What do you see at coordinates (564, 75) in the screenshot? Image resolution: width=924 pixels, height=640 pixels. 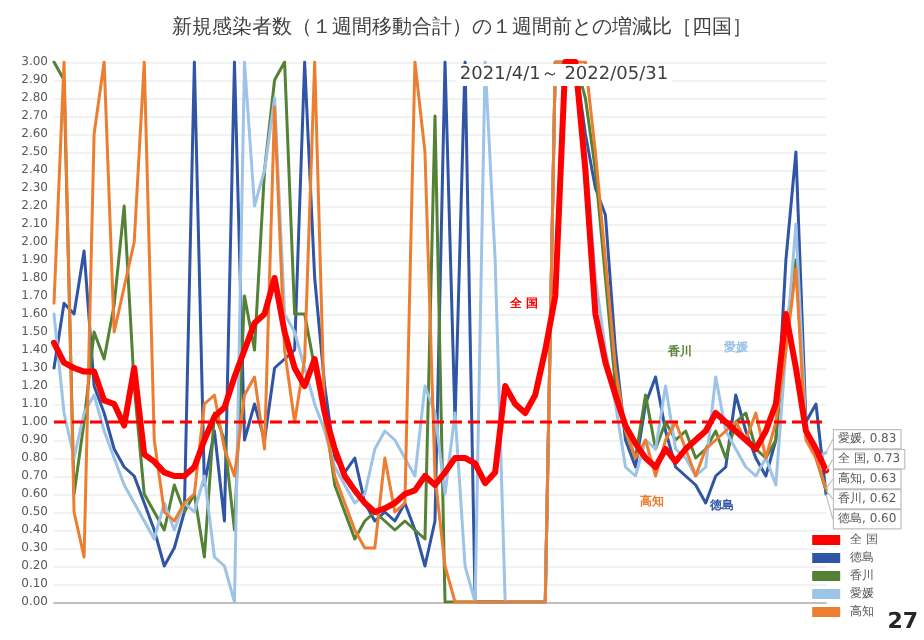 I see `chart-subtitle: 2021/4/1～ 2022/05/31` at bounding box center [564, 75].